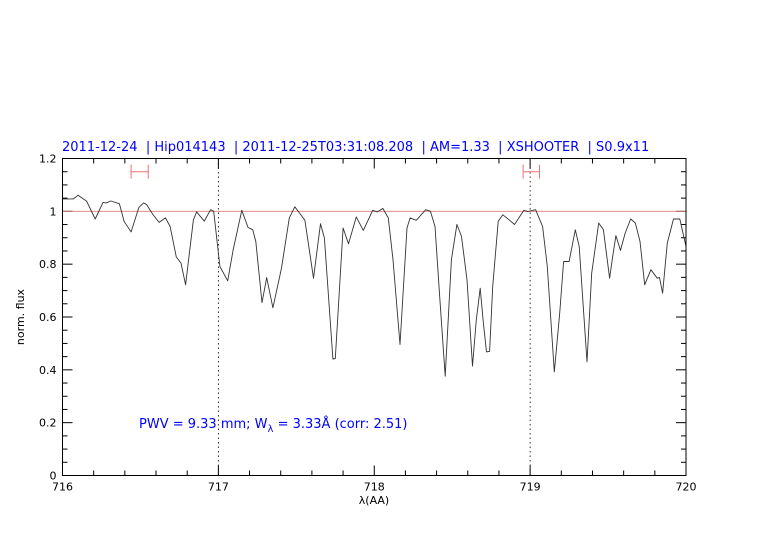 This screenshot has height=542, width=782. Describe the element at coordinates (53, 211) in the screenshot. I see `y-tick-label: 1` at that location.